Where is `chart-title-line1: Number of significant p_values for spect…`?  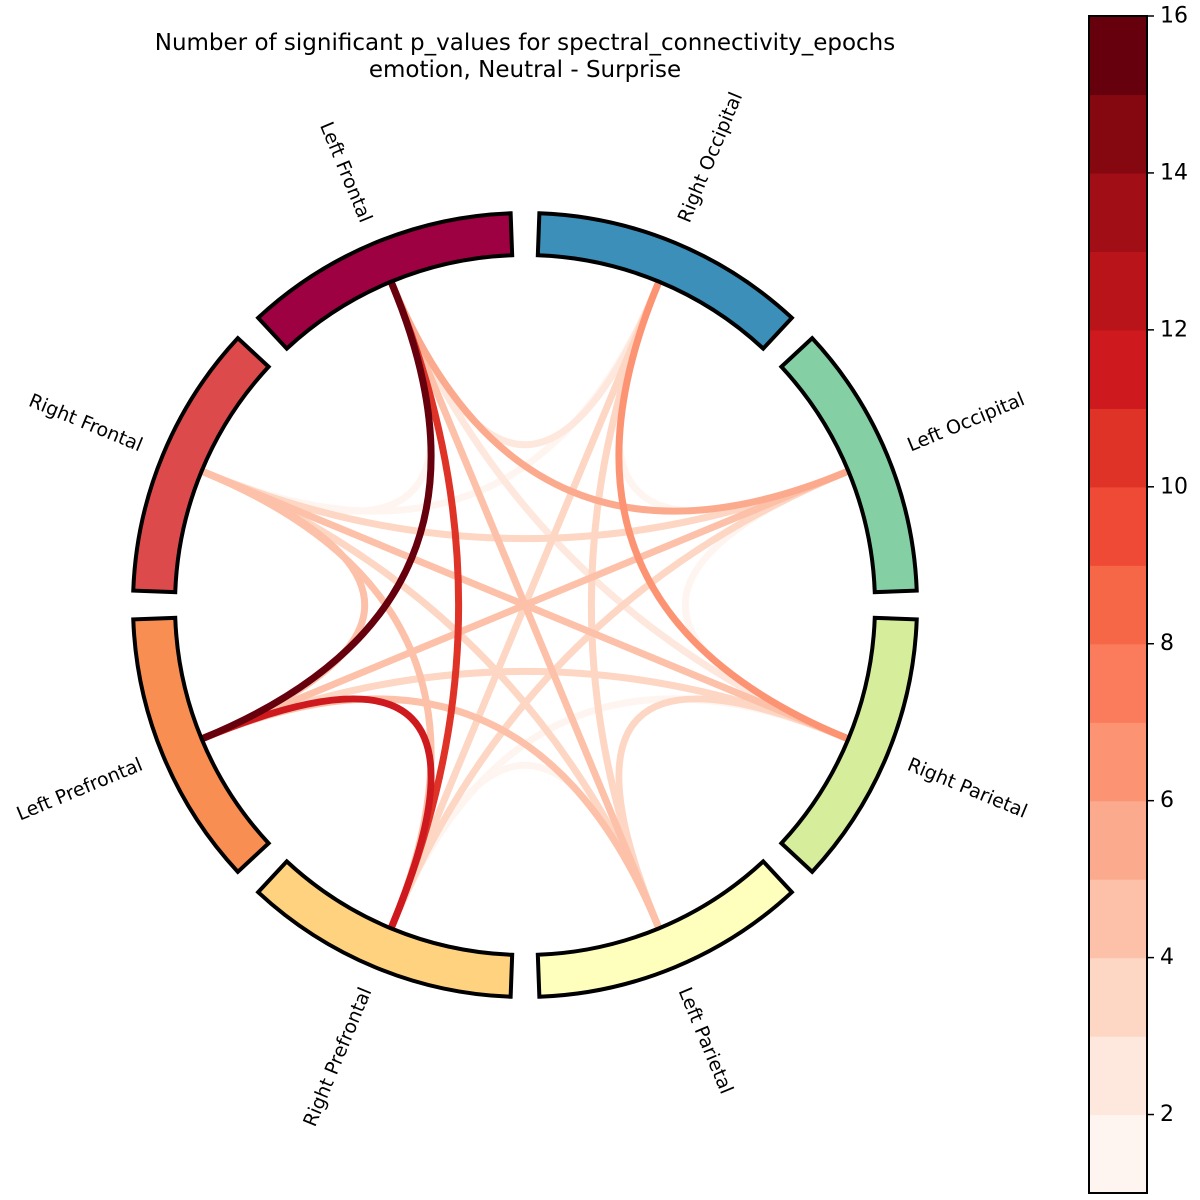
chart-title-line1: Number of significant p_values for spect… is located at coordinates (525, 43).